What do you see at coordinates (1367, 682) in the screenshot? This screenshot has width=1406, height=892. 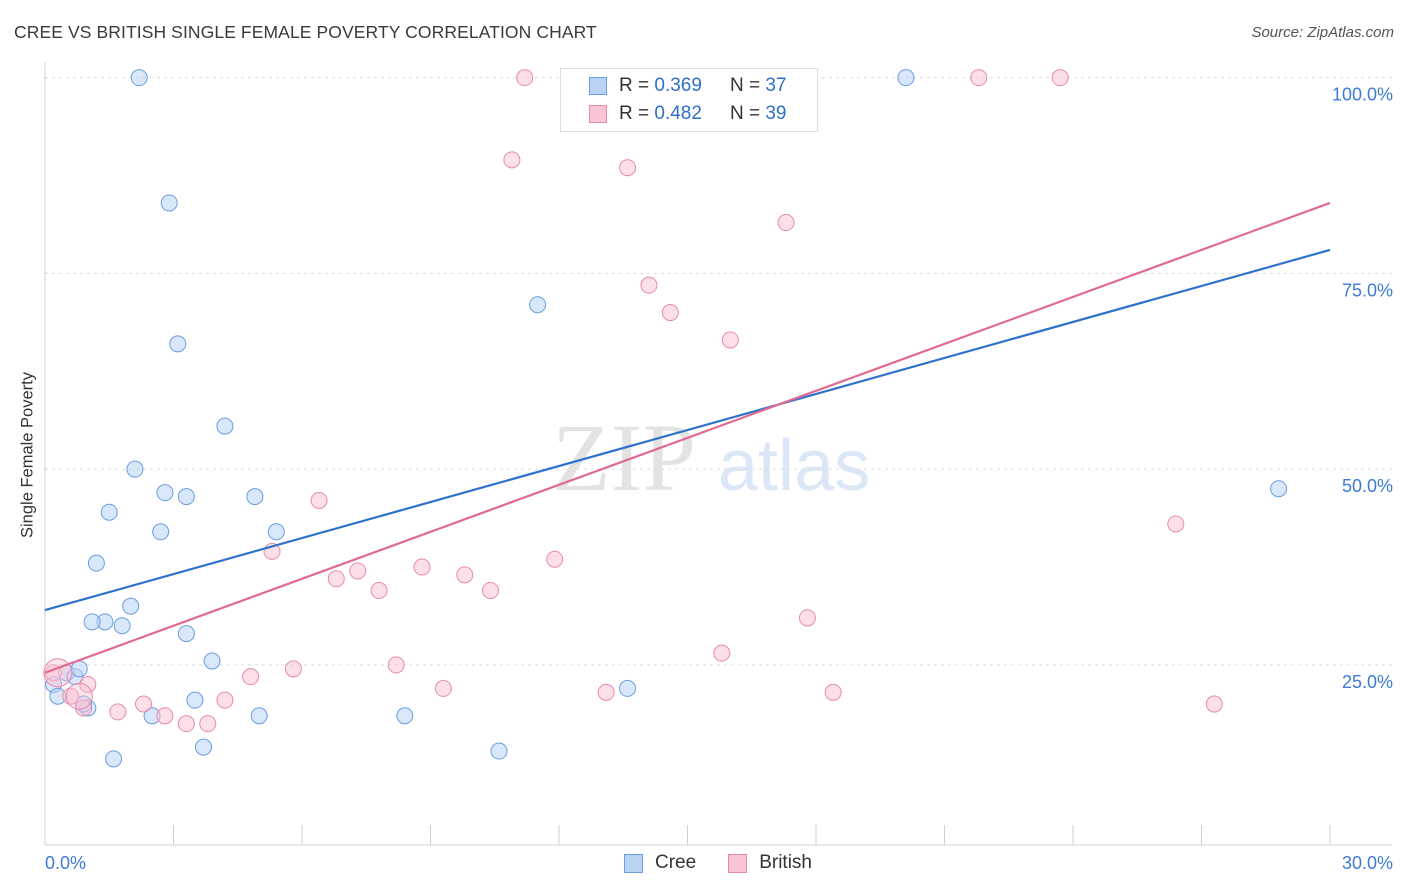 I see `y-tick-label: 25.0%` at bounding box center [1367, 682].